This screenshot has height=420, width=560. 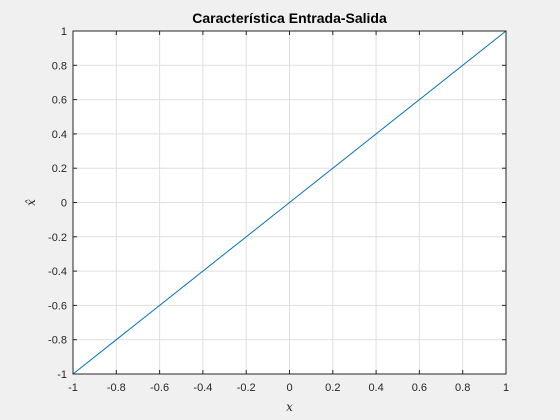 I want to click on x-tick-labels: -1 -0.8 -0.6 -0.4 -0.2 0 0.2 0.4 0.6 0.8 1, so click(x=288, y=388).